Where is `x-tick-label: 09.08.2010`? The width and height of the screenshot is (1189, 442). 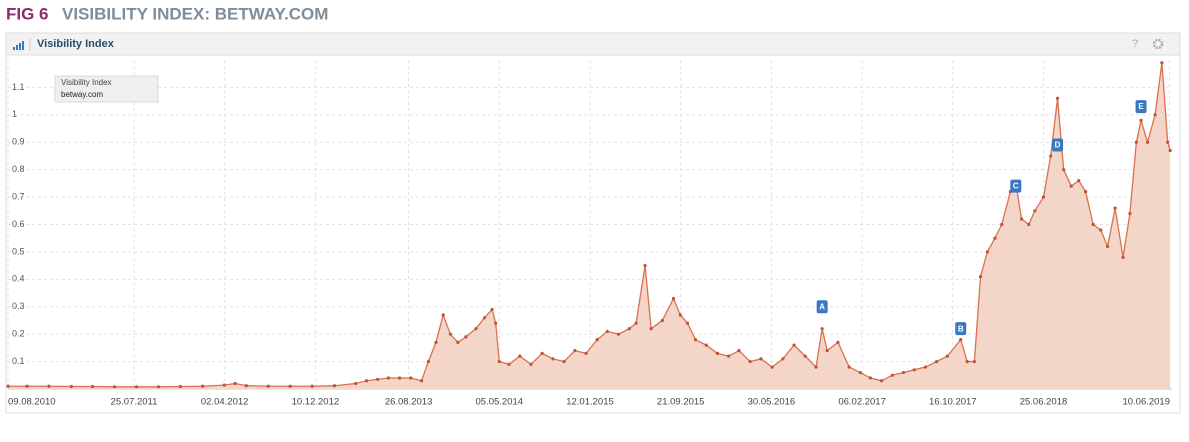
x-tick-label: 09.08.2010 is located at coordinates (32, 402).